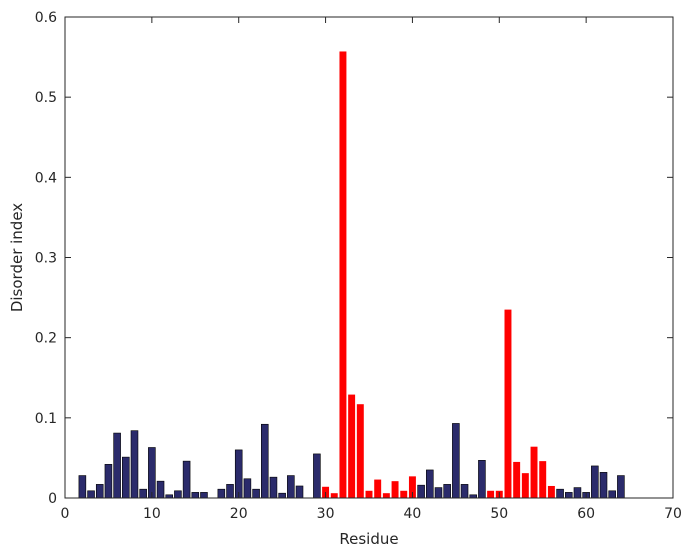  What do you see at coordinates (46, 178) in the screenshot?
I see `y-tick-label: 0.4` at bounding box center [46, 178].